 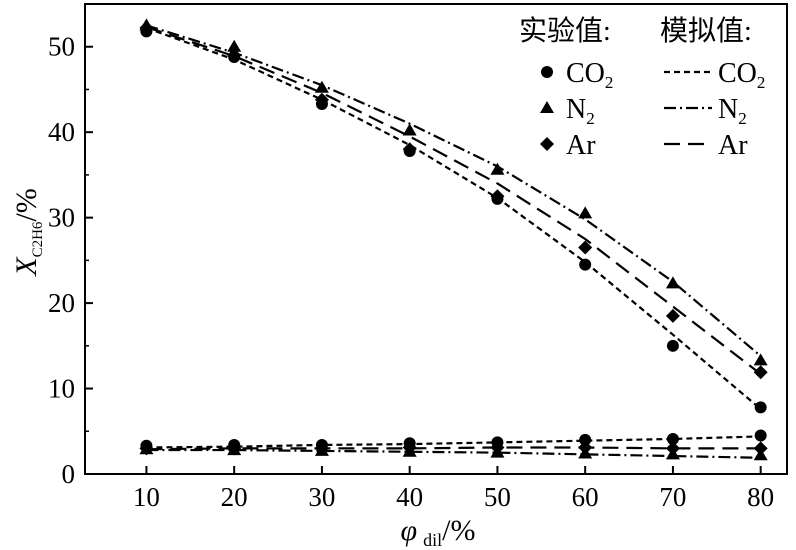 I want to click on y-axis-unit: /%, so click(x=26, y=204).